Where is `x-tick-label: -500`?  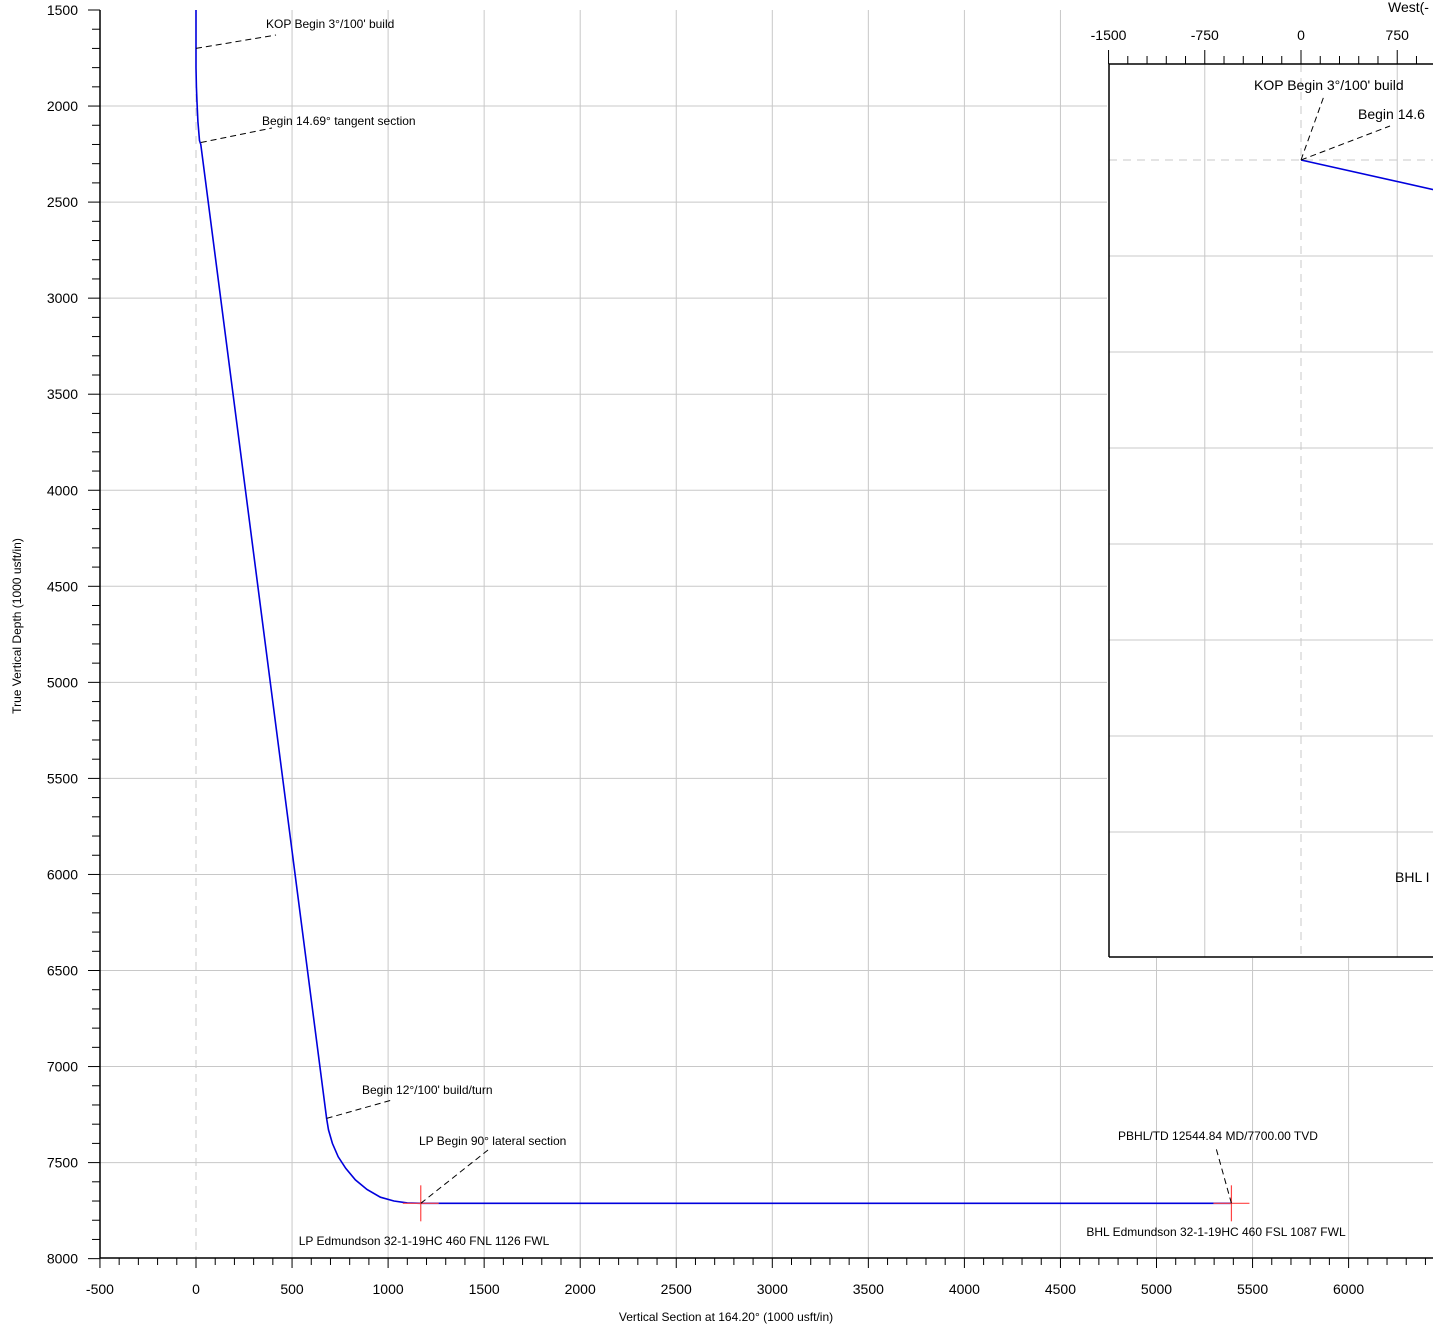
x-tick-label: -500 is located at coordinates (100, 1289).